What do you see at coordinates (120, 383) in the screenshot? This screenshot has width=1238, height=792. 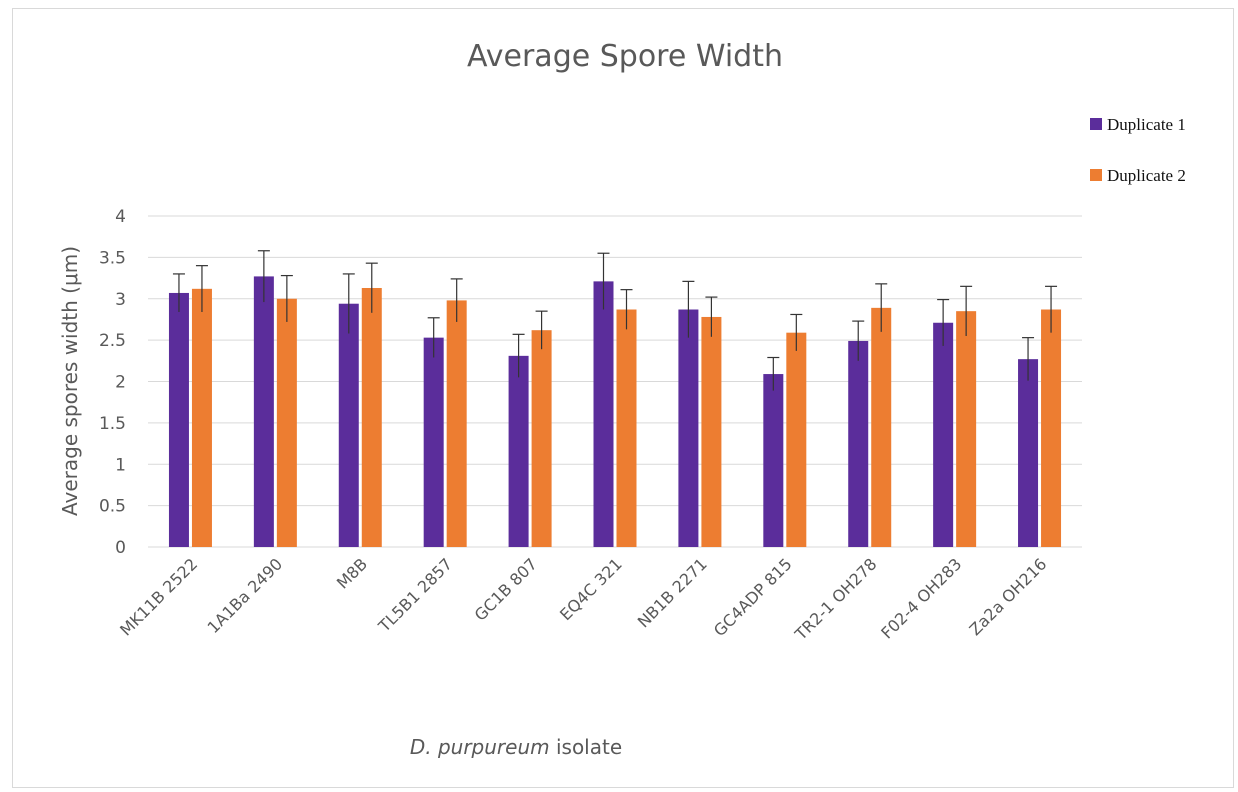 I see `y-tick-label: 2` at bounding box center [120, 383].